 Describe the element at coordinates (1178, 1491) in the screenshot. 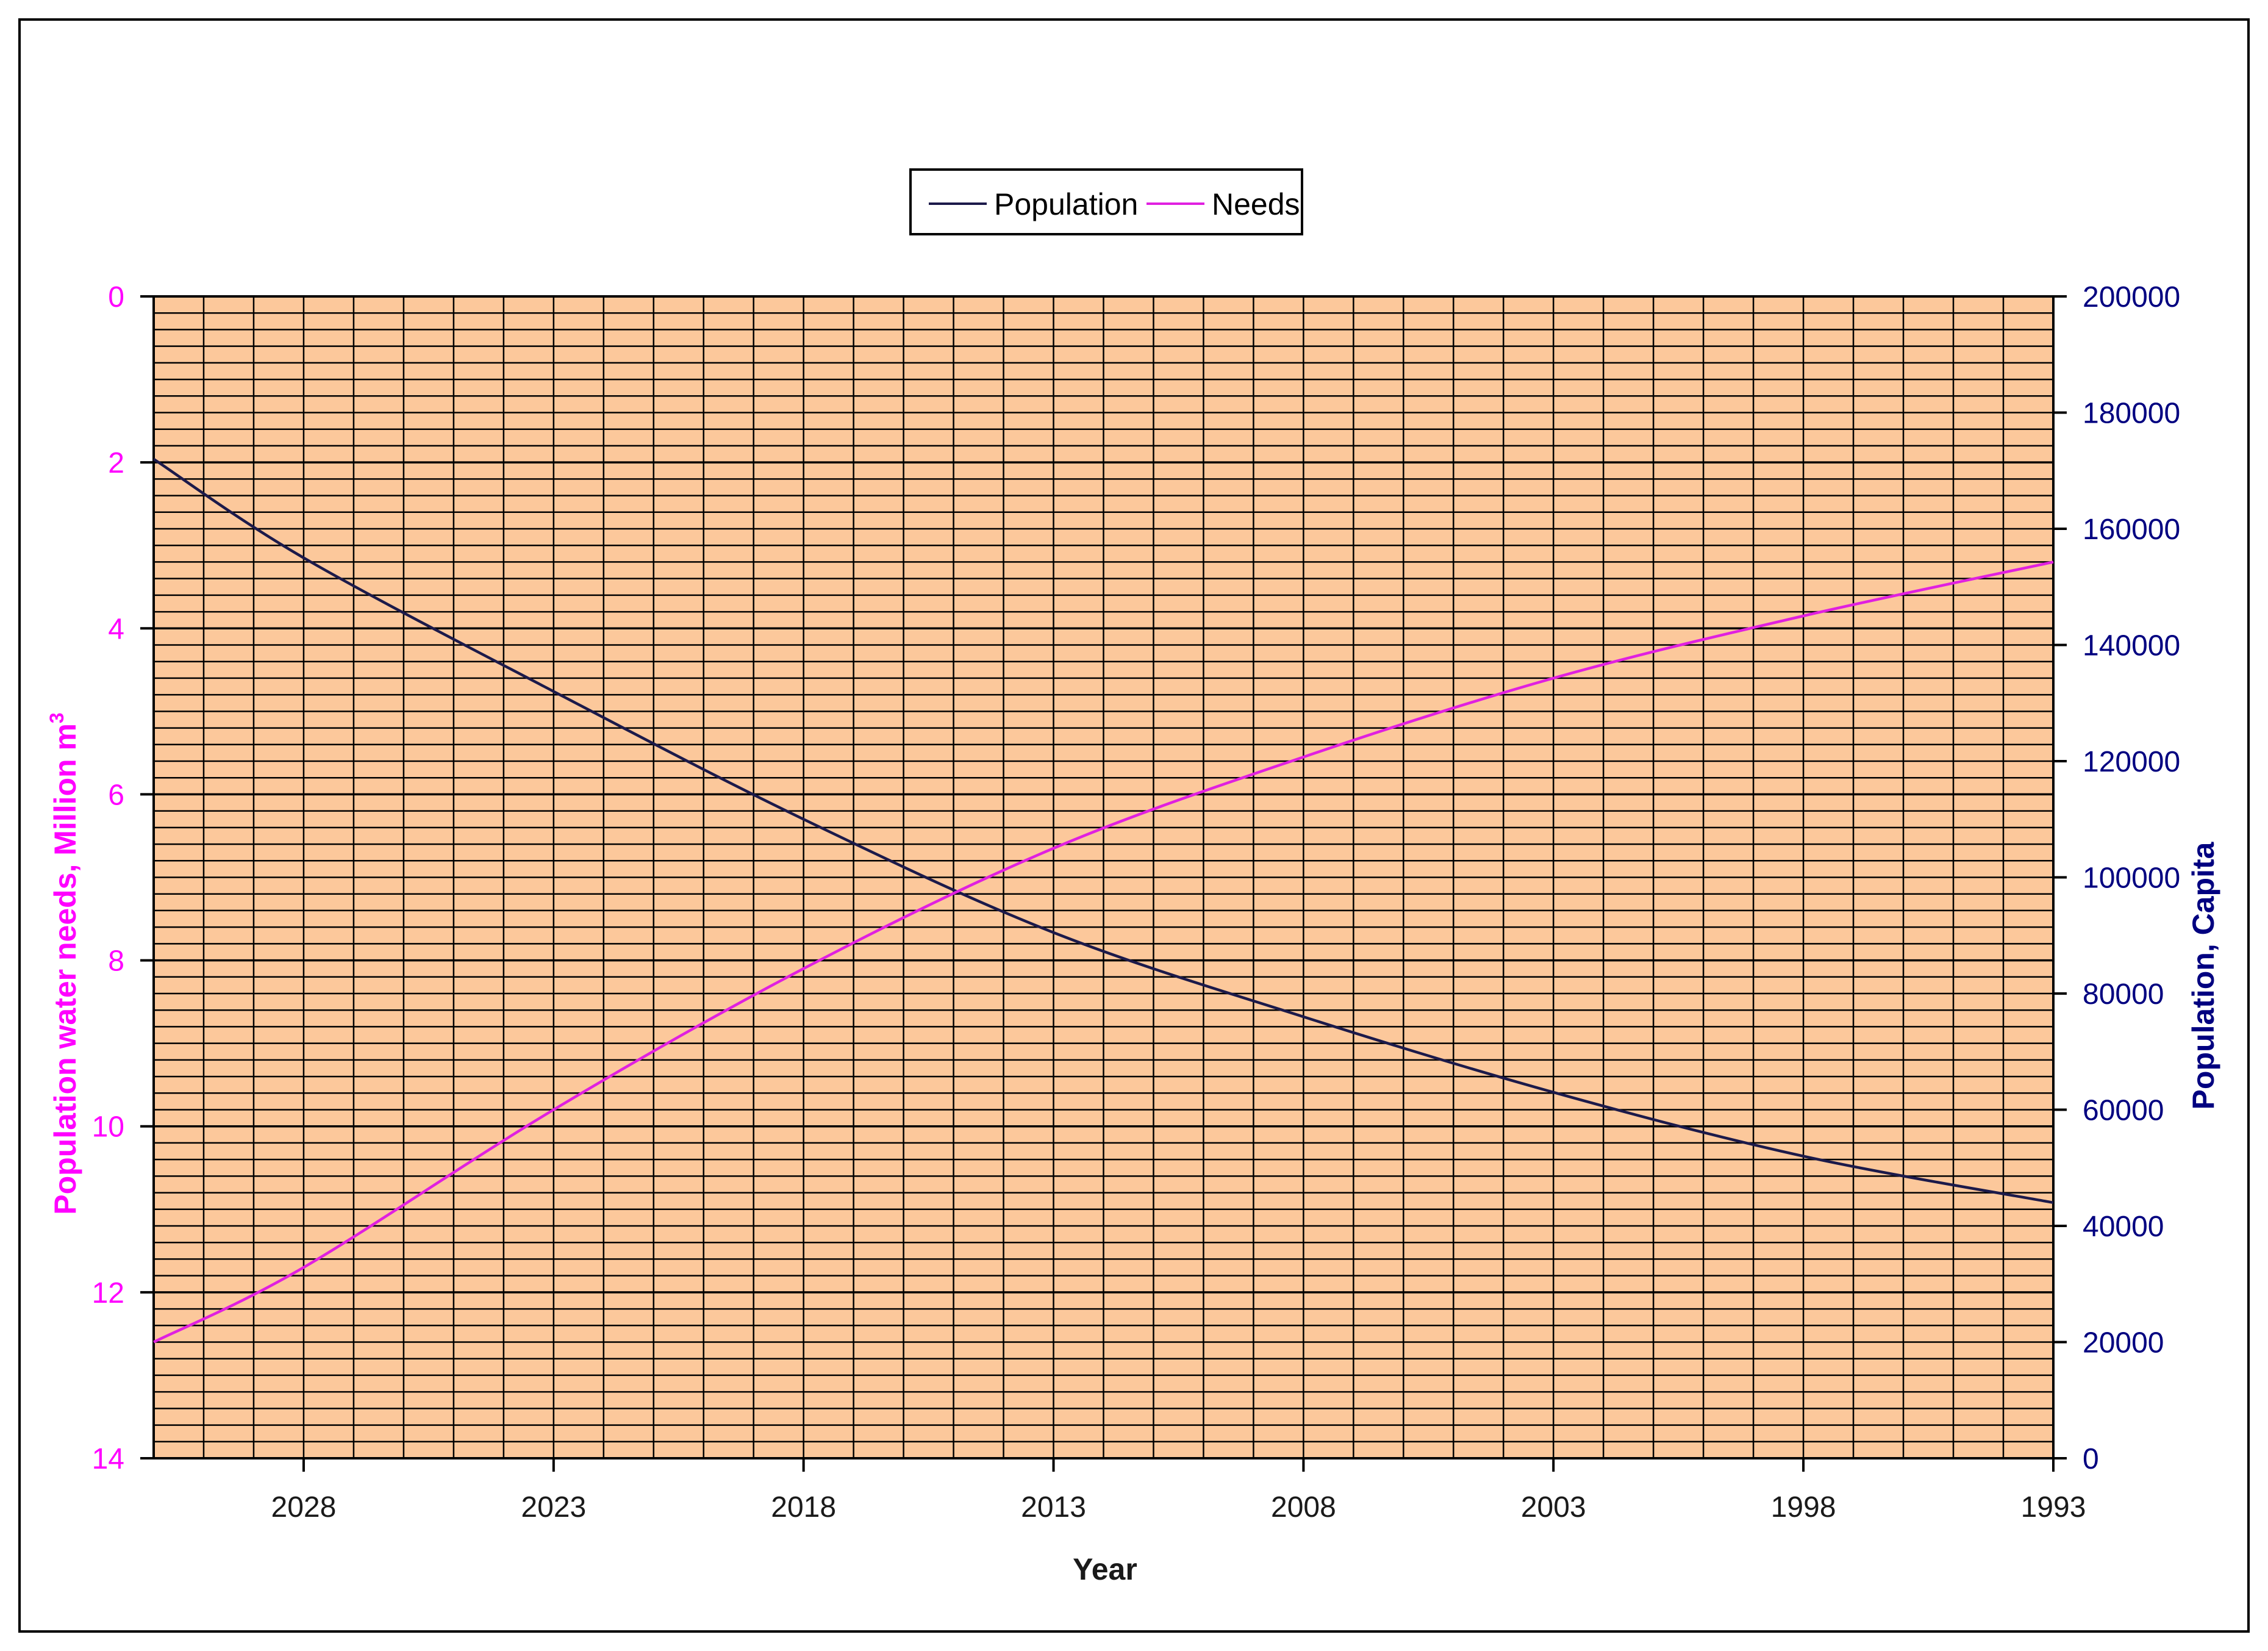

I see `x-axis-ticks: 2028 2023 2018 2013 2008 2003 1998 1993` at that location.